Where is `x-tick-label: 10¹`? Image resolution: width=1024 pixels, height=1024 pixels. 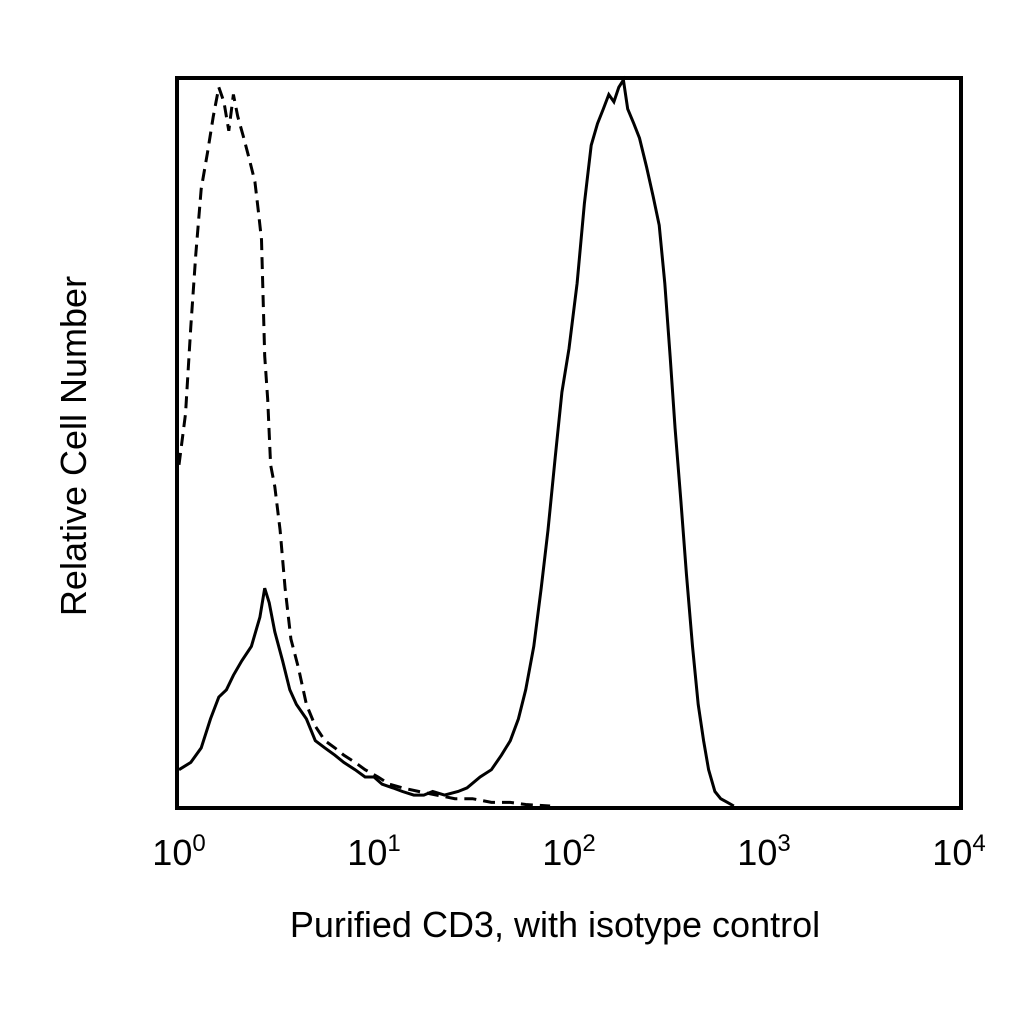 x-tick-label: 10¹ is located at coordinates (373, 851).